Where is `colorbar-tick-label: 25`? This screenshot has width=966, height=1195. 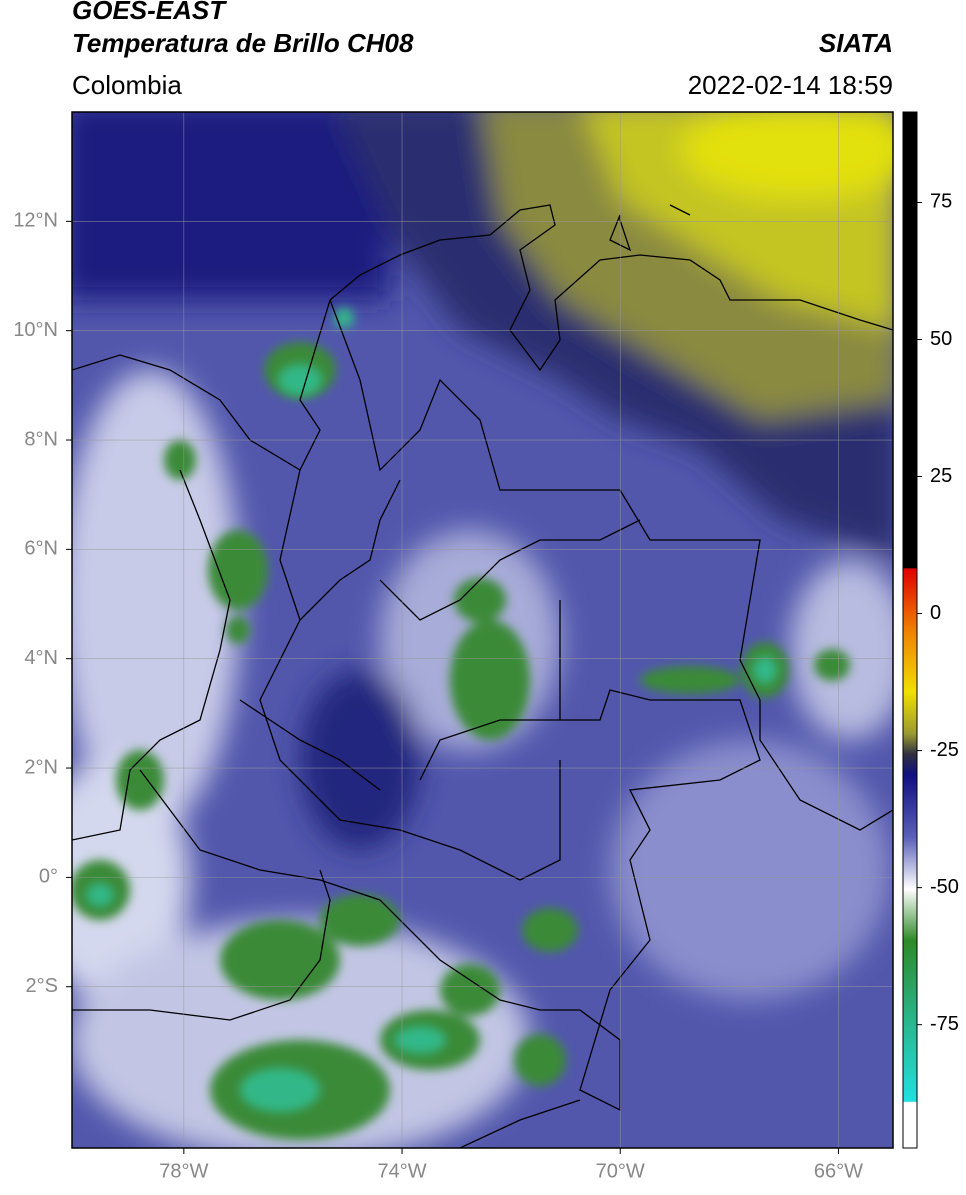 colorbar-tick-label: 25 is located at coordinates (941, 476).